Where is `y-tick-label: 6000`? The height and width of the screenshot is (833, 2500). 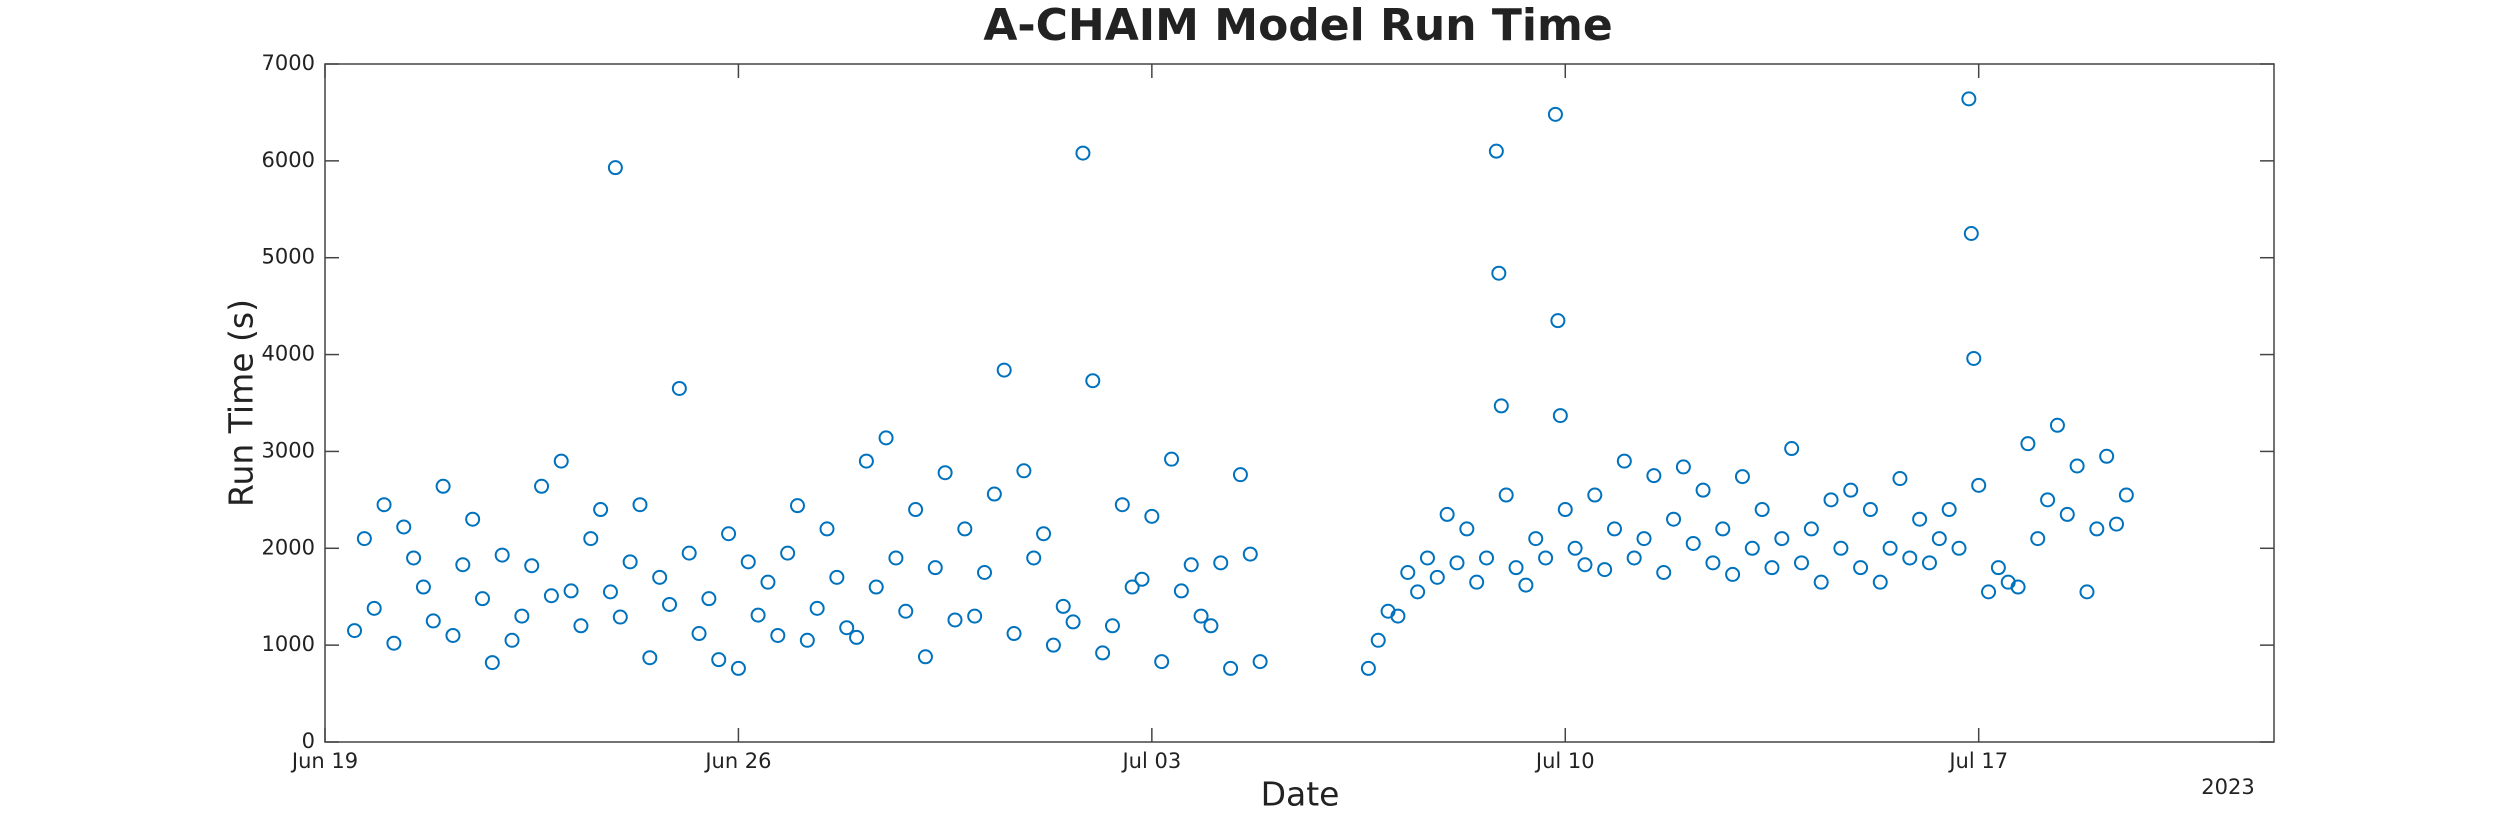
y-tick-label: 6000 is located at coordinates (288, 160).